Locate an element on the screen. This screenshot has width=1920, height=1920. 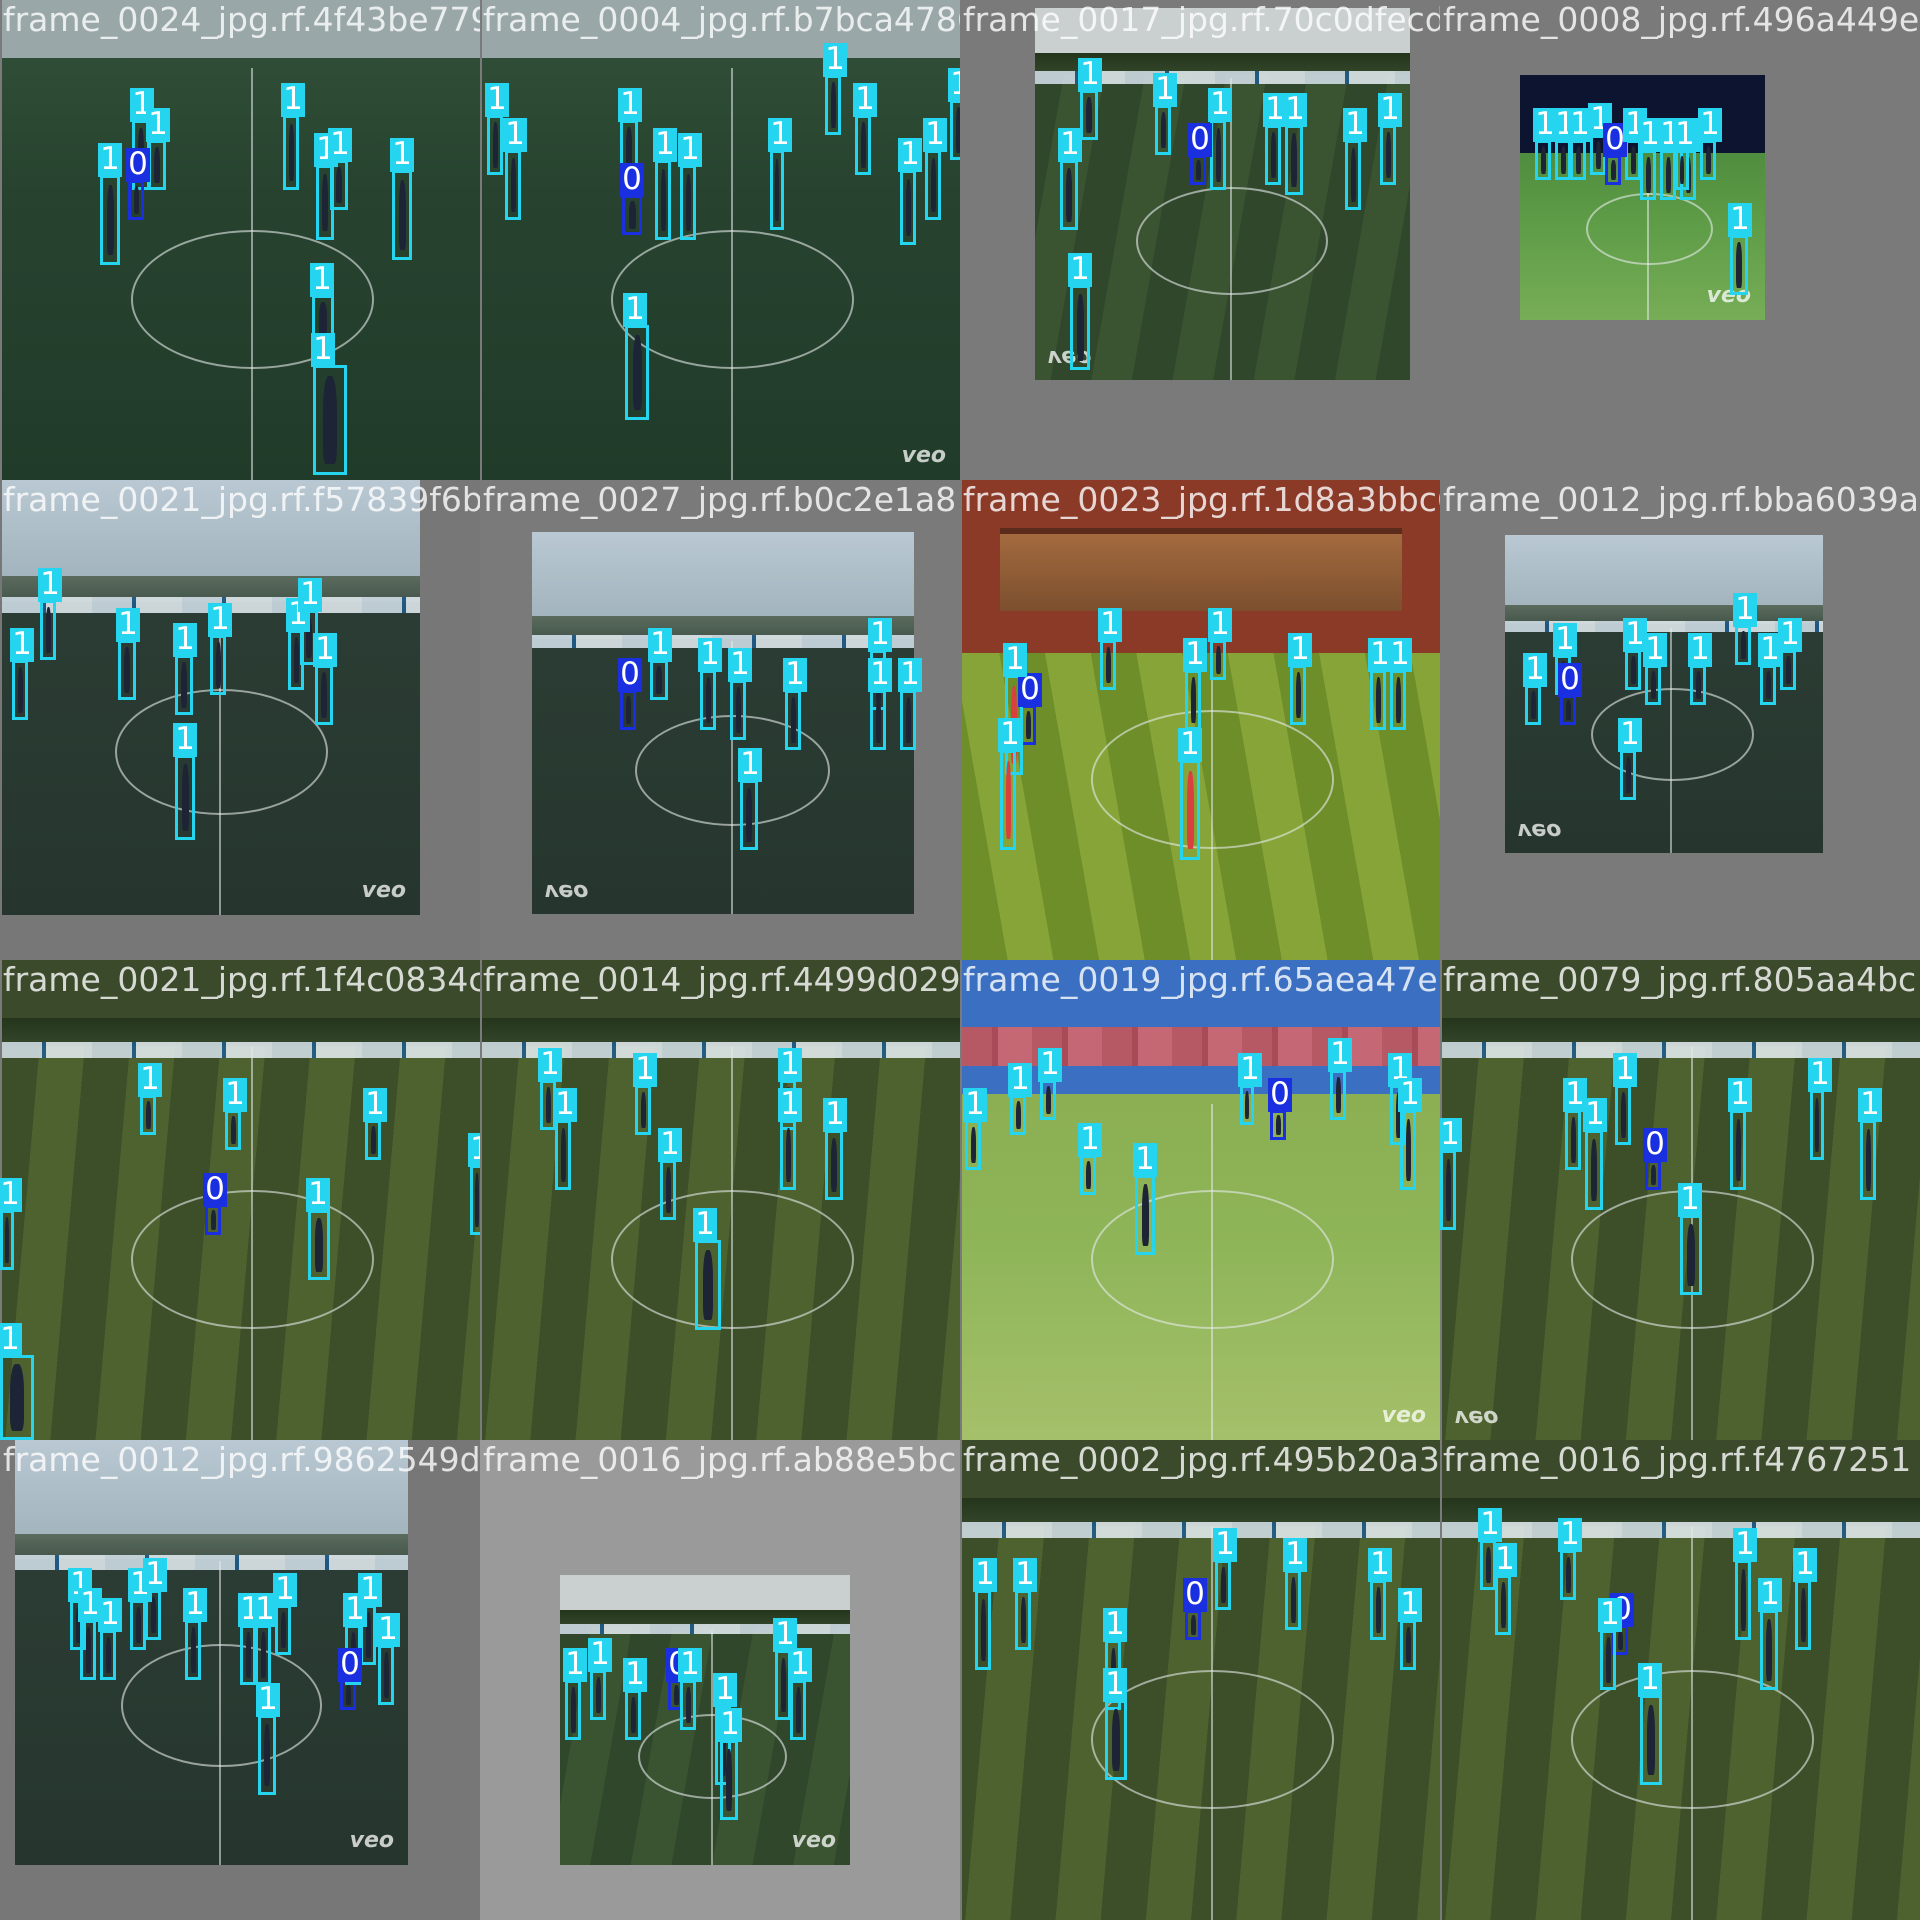
clubhouse-building is located at coordinates (1201, 569).